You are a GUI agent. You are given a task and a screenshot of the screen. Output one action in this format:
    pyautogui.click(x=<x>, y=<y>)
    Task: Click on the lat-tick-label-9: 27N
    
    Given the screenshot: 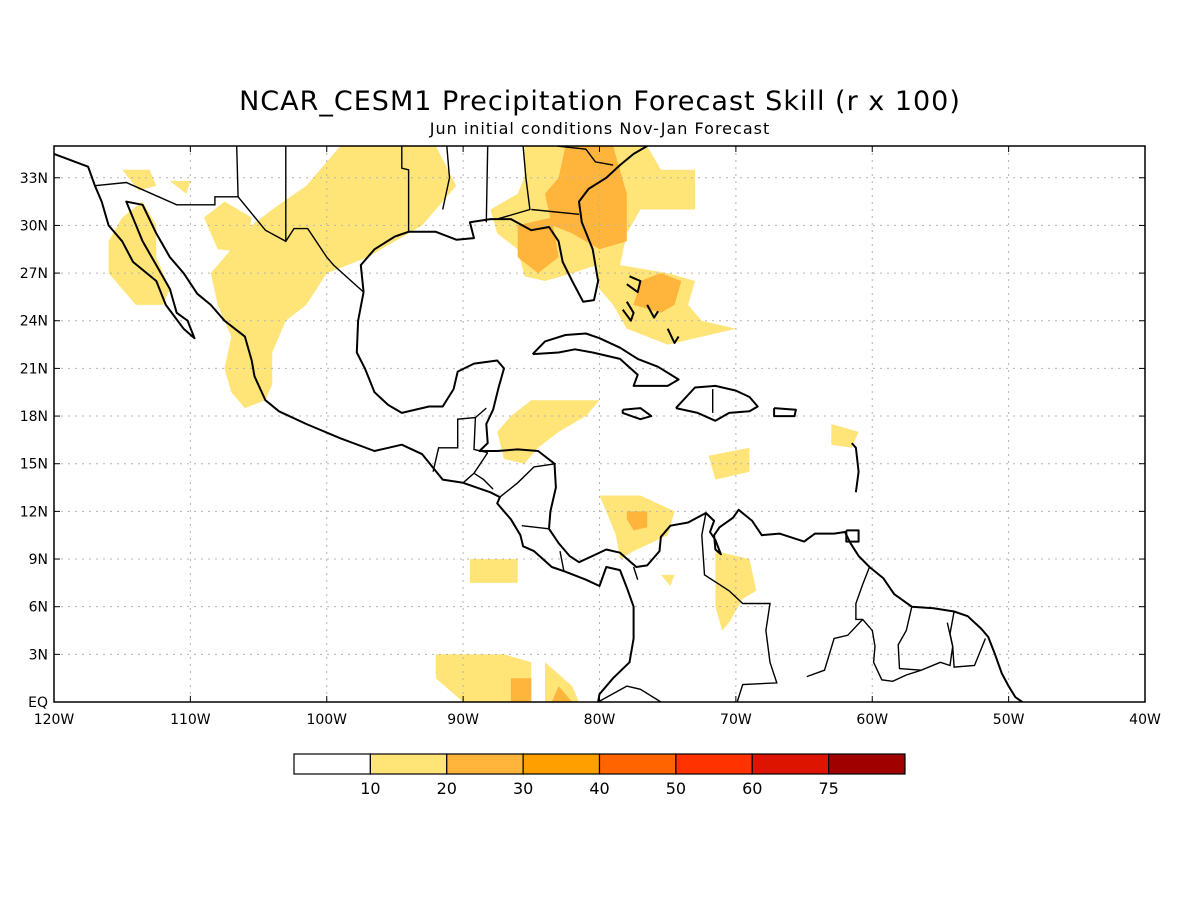 What is the action you would take?
    pyautogui.click(x=34, y=274)
    